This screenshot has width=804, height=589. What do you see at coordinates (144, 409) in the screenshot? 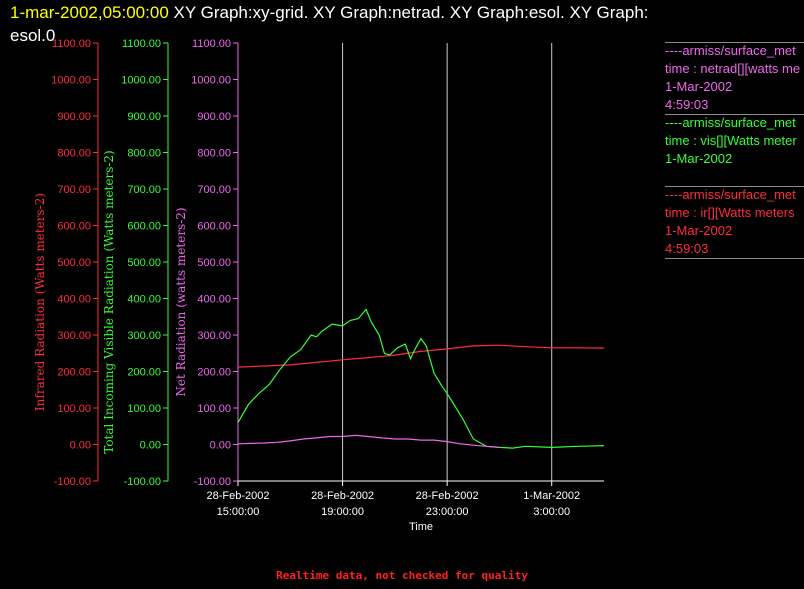
I see `vis-tick-label: 100.00` at bounding box center [144, 409].